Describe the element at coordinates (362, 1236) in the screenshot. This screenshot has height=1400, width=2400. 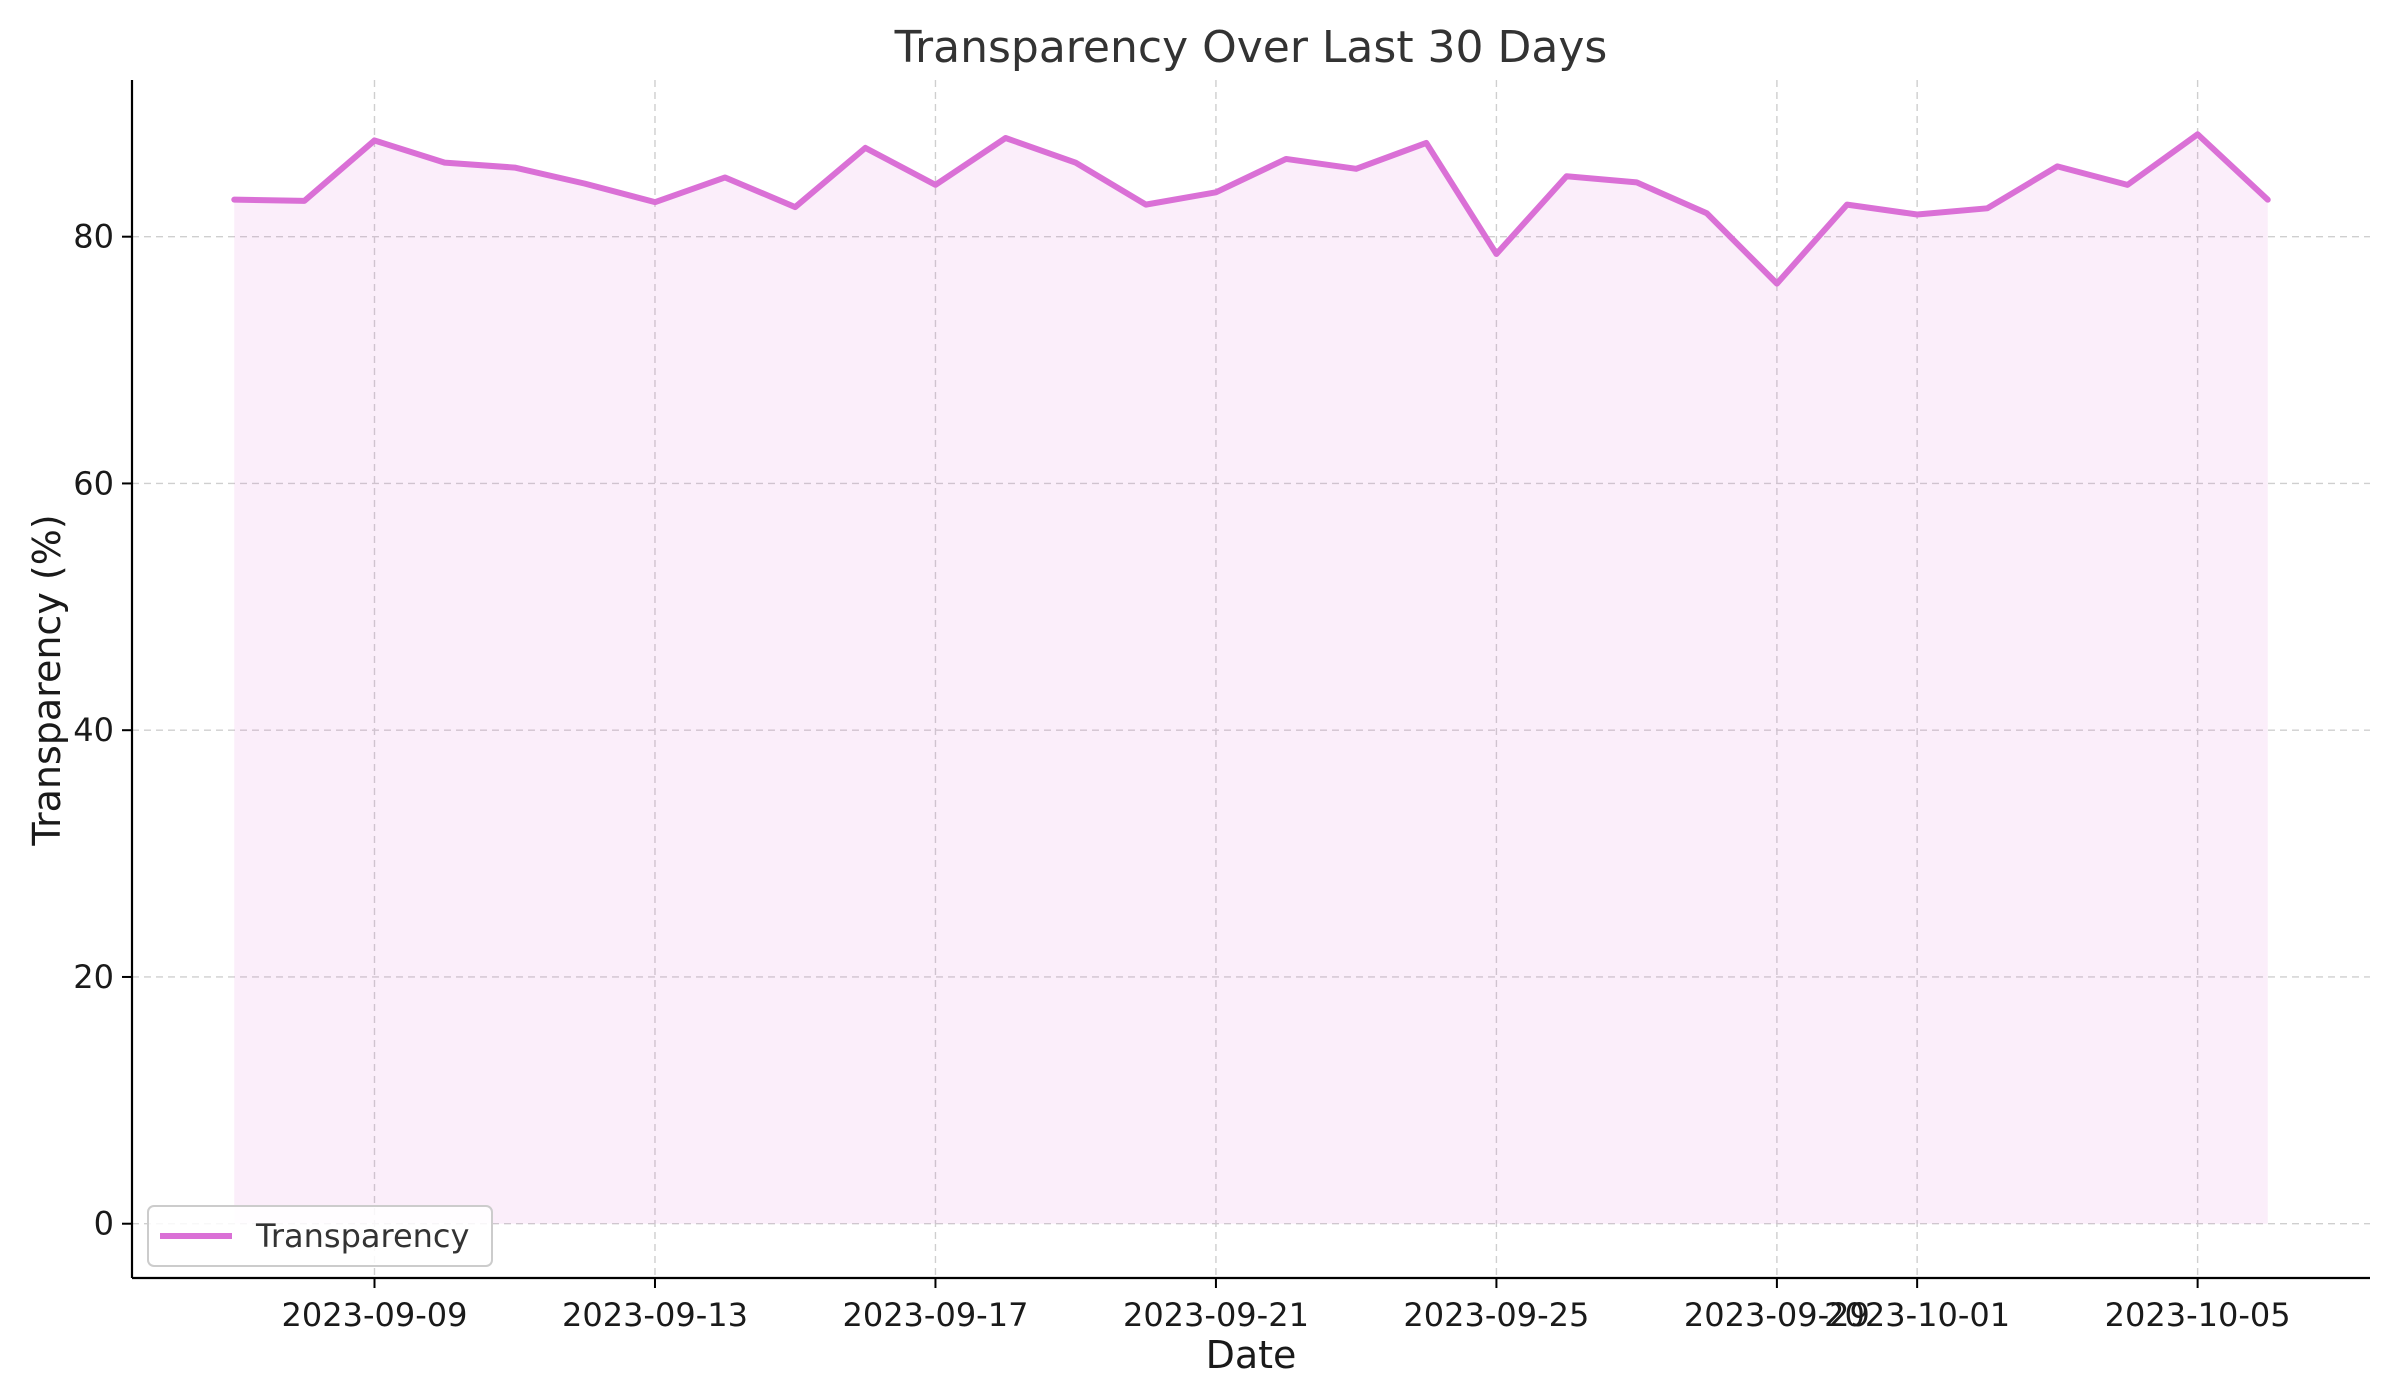
I see `legend-label: Transparency` at that location.